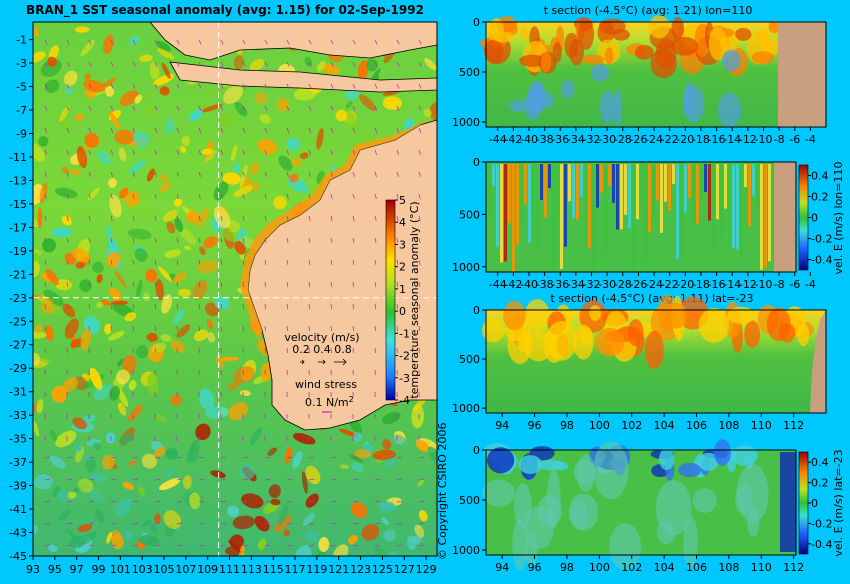 The image size is (850, 584). What do you see at coordinates (466, 122) in the screenshot?
I see `tsection-lon-y-tick-label: 1000` at bounding box center [466, 122].